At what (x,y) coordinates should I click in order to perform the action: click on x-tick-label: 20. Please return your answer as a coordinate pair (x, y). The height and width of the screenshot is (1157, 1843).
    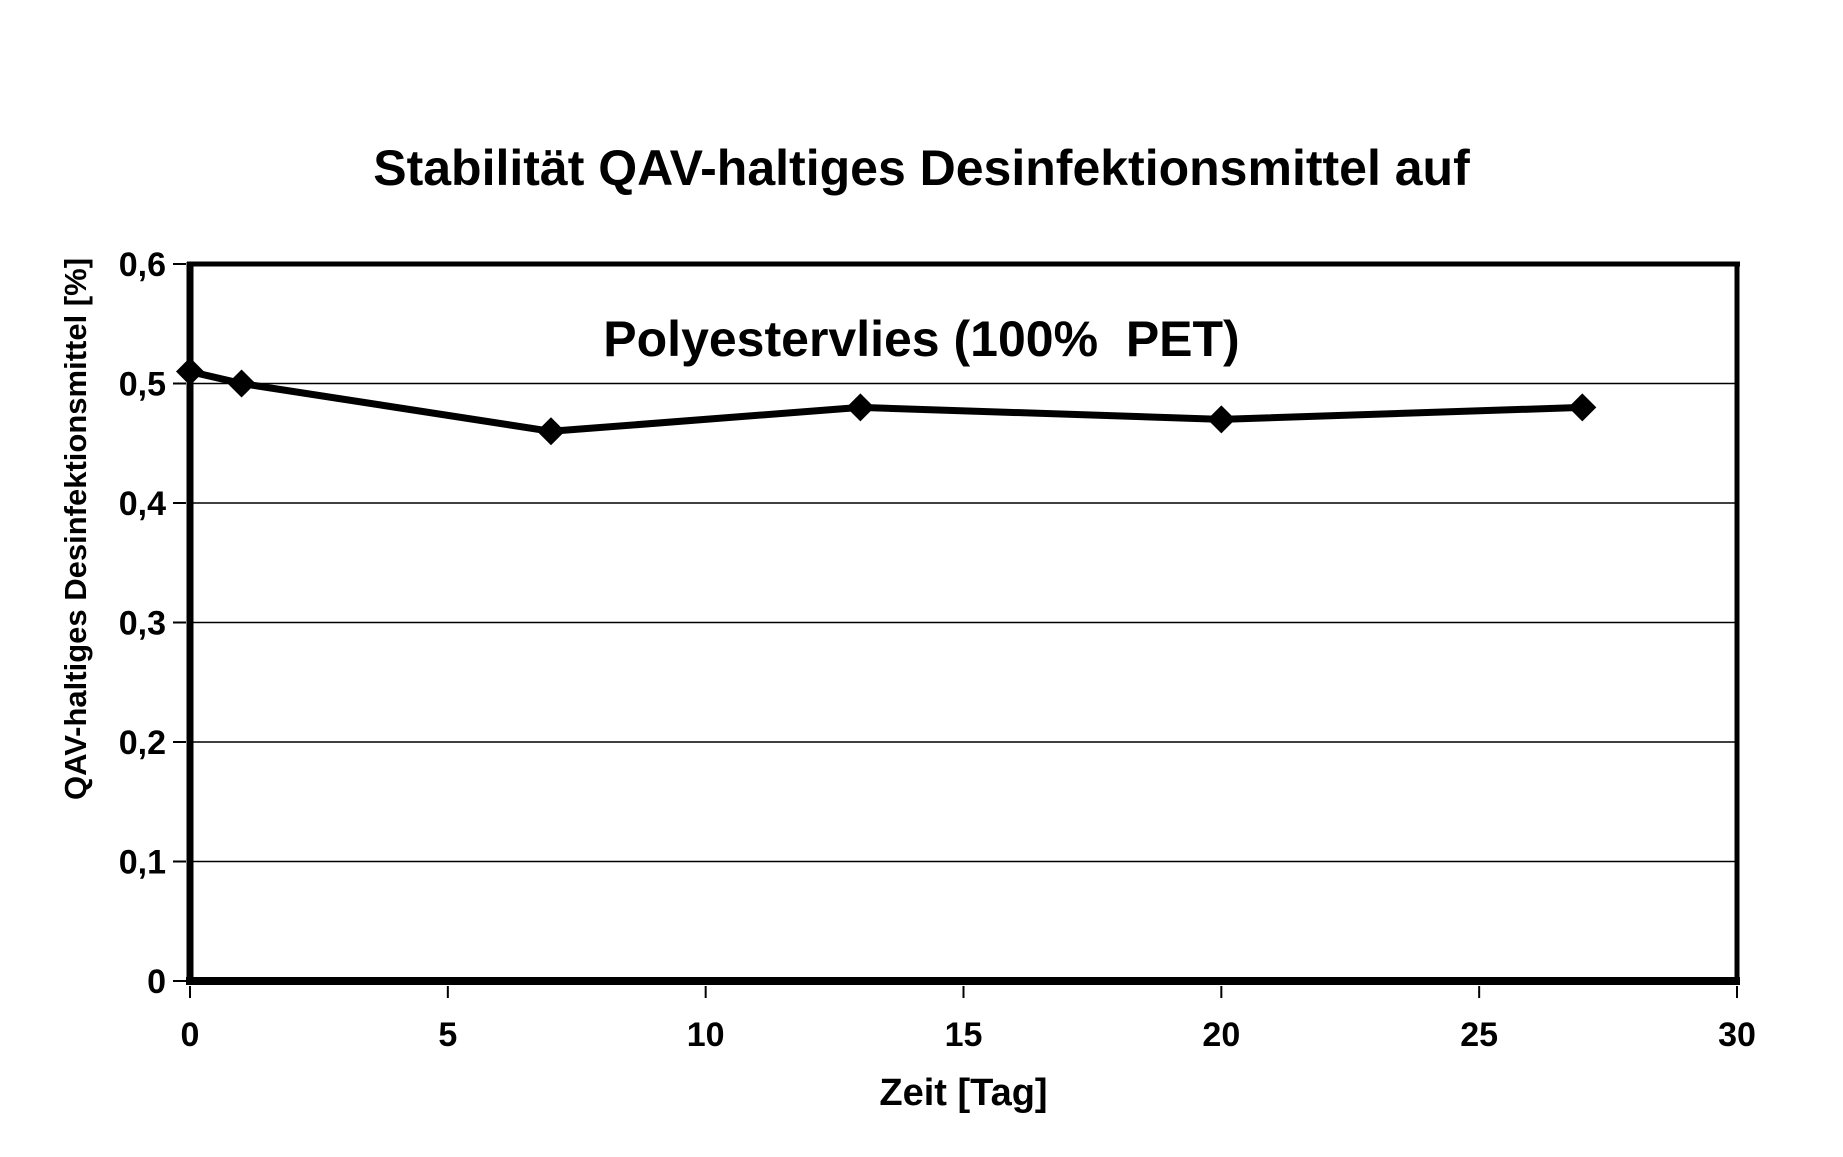
    Looking at the image, I should click on (1221, 1035).